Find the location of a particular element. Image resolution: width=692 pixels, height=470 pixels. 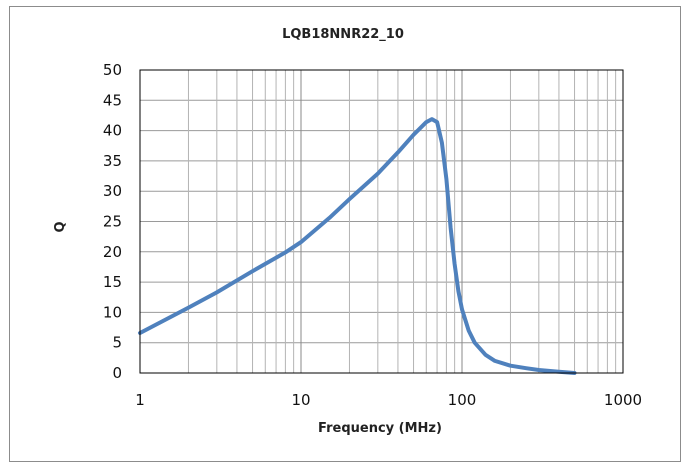

y-tick-label: 30 is located at coordinates (112, 191).